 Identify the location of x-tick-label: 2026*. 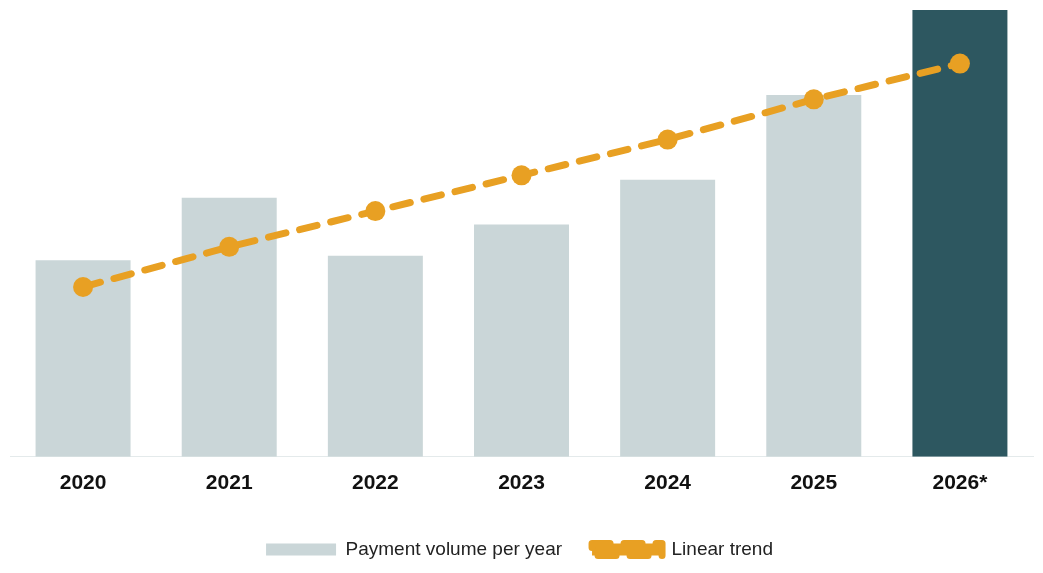
(960, 482).